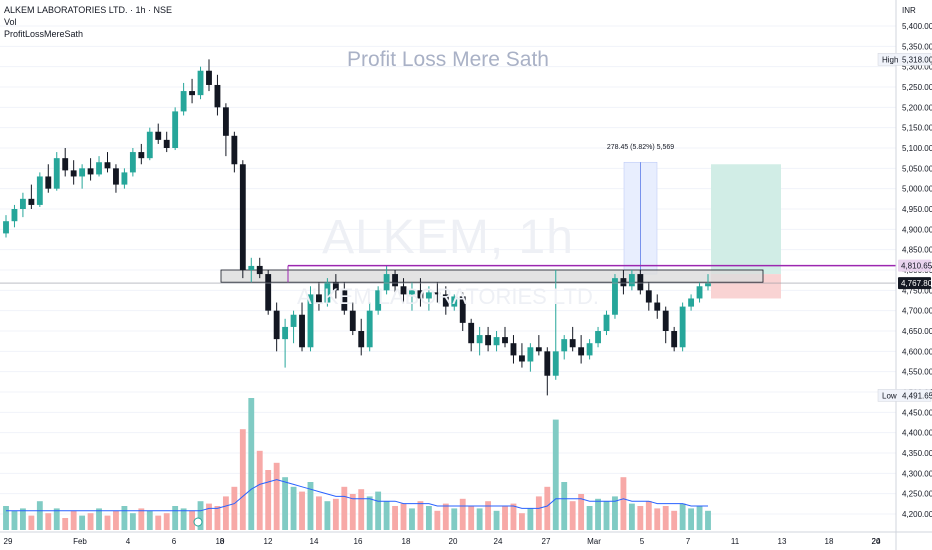 The width and height of the screenshot is (932, 550). Describe the element at coordinates (916, 283) in the screenshot. I see `last-price-label: 4,767.80` at that location.